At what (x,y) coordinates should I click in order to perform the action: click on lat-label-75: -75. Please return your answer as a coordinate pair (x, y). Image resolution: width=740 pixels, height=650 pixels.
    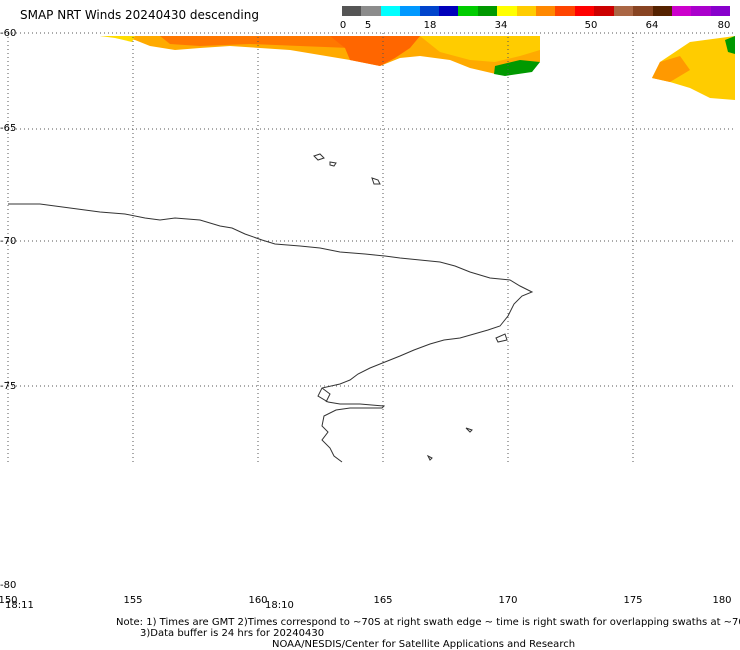
    Looking at the image, I should click on (8, 386).